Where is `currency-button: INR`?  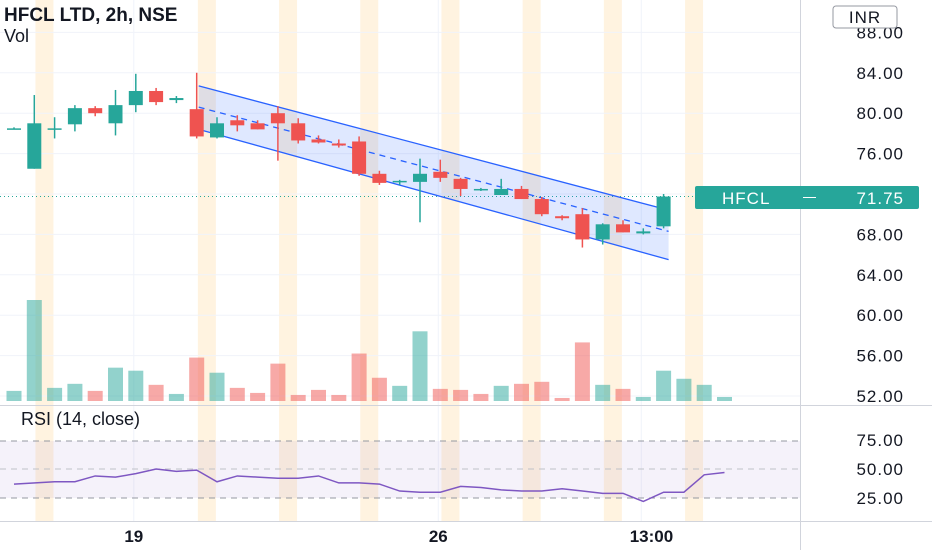
currency-button: INR is located at coordinates (865, 17).